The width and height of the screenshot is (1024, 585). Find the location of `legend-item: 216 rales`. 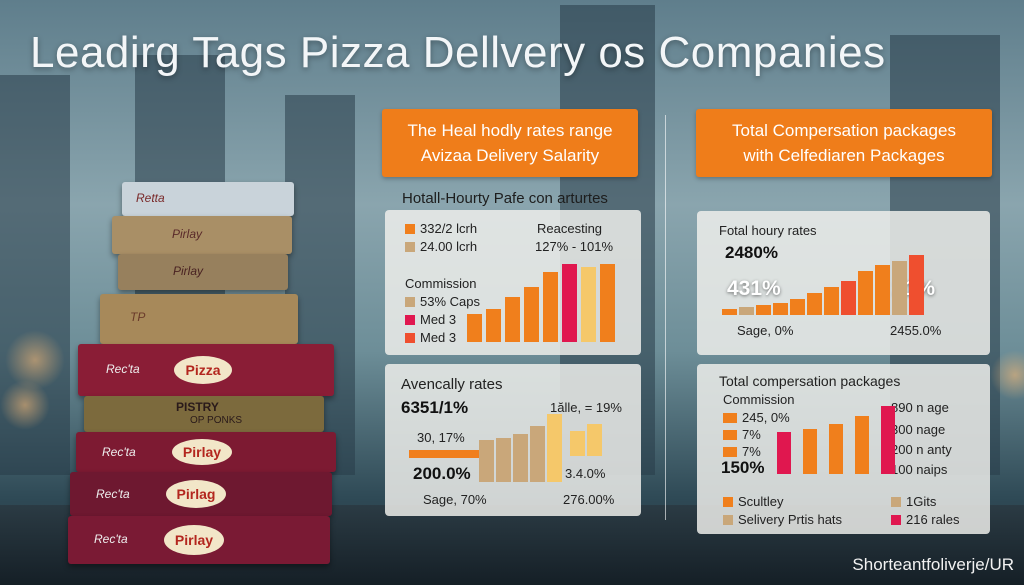

legend-item: 216 rales is located at coordinates (925, 519).